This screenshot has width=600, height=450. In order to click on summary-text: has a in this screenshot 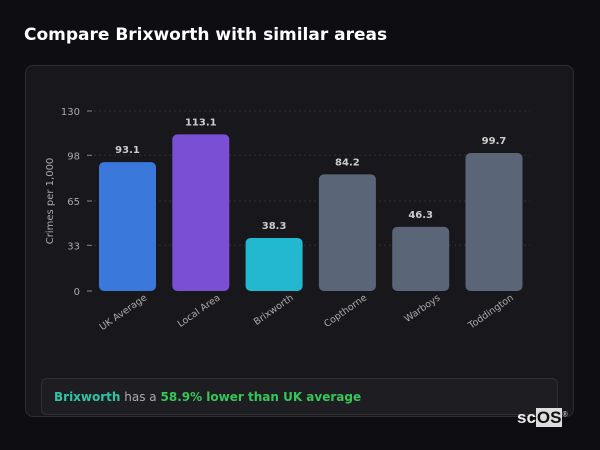, I will do `click(140, 397)`.